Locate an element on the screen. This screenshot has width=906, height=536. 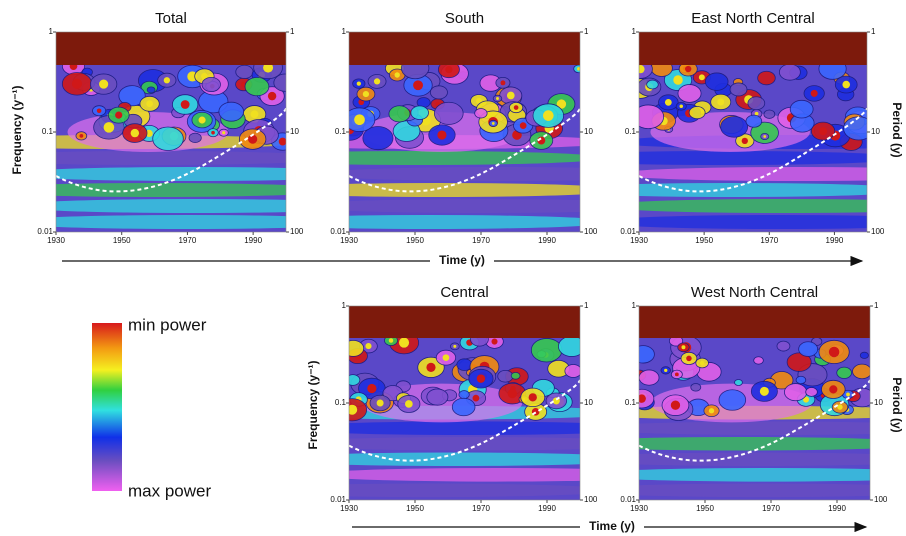
panel: South 1 0.1 0.01 1 10 100 1930 1950 1970 1990 is located at coordinates (463, 127).